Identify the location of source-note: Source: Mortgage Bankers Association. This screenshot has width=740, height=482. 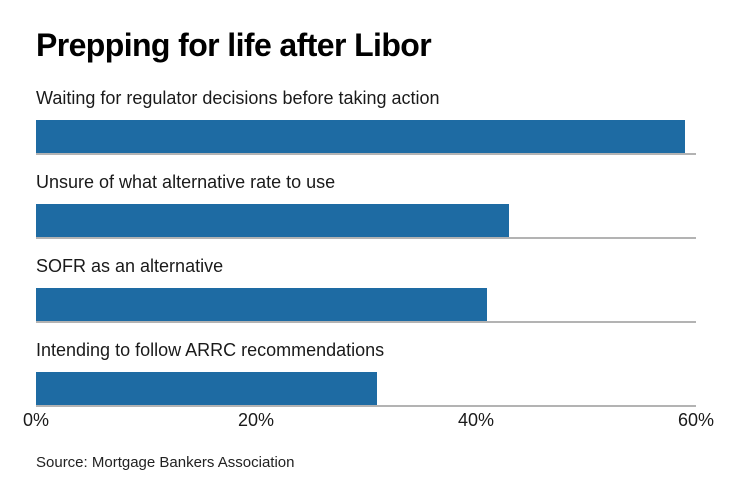
(165, 462).